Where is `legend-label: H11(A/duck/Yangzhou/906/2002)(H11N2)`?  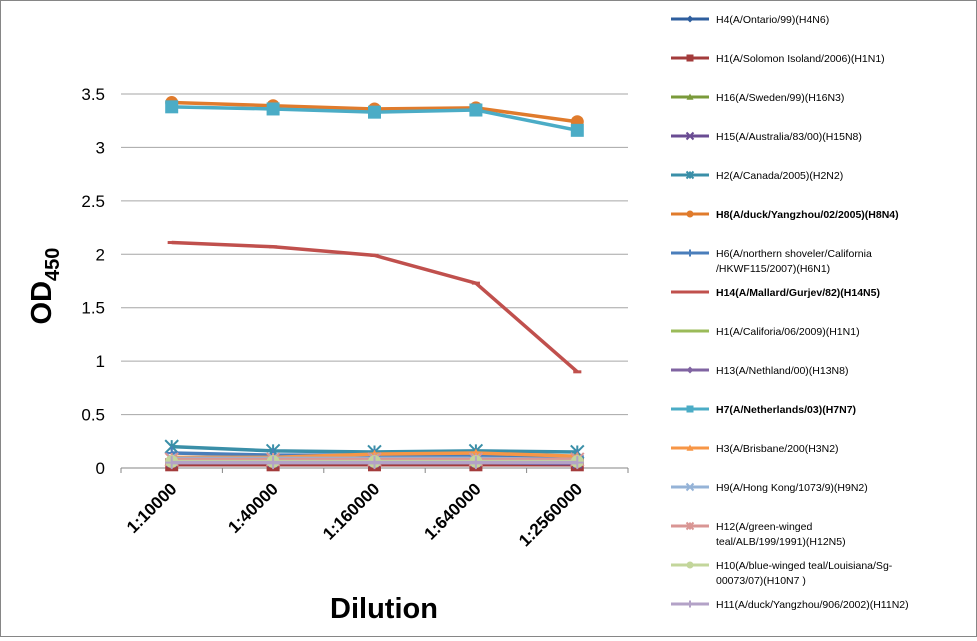 legend-label: H11(A/duck/Yangzhou/906/2002)(H11N2) is located at coordinates (812, 605).